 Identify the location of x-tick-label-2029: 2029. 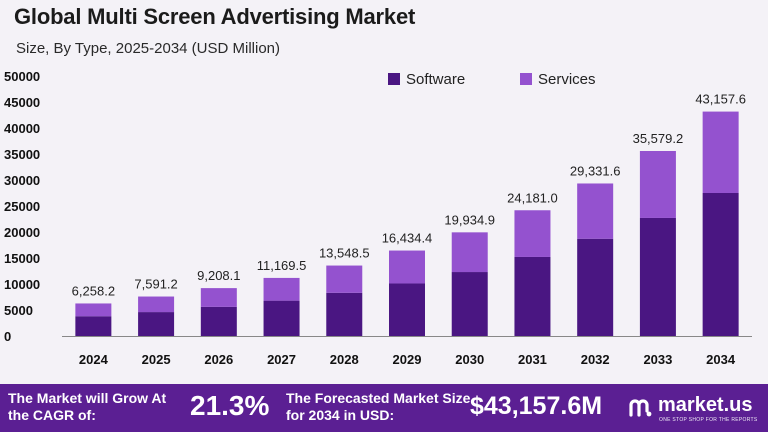
(407, 359).